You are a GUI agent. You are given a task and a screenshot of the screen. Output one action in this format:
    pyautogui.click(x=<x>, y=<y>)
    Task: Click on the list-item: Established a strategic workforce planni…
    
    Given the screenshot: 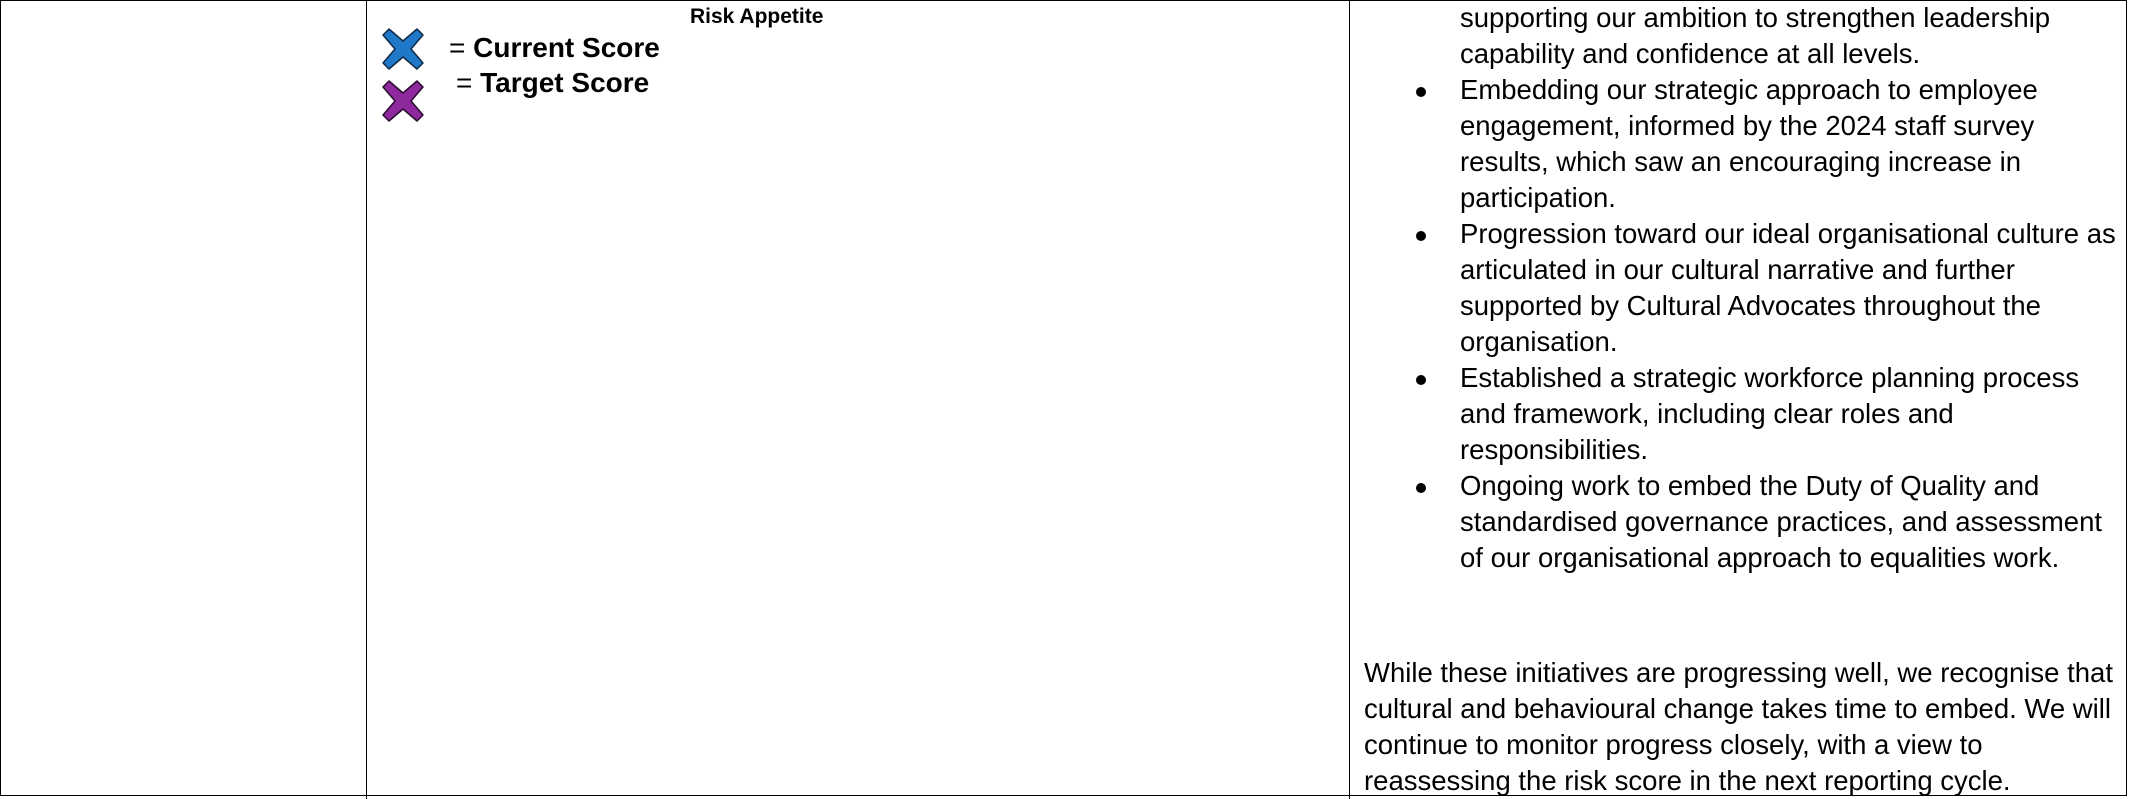 What is the action you would take?
    pyautogui.click(x=1740, y=414)
    